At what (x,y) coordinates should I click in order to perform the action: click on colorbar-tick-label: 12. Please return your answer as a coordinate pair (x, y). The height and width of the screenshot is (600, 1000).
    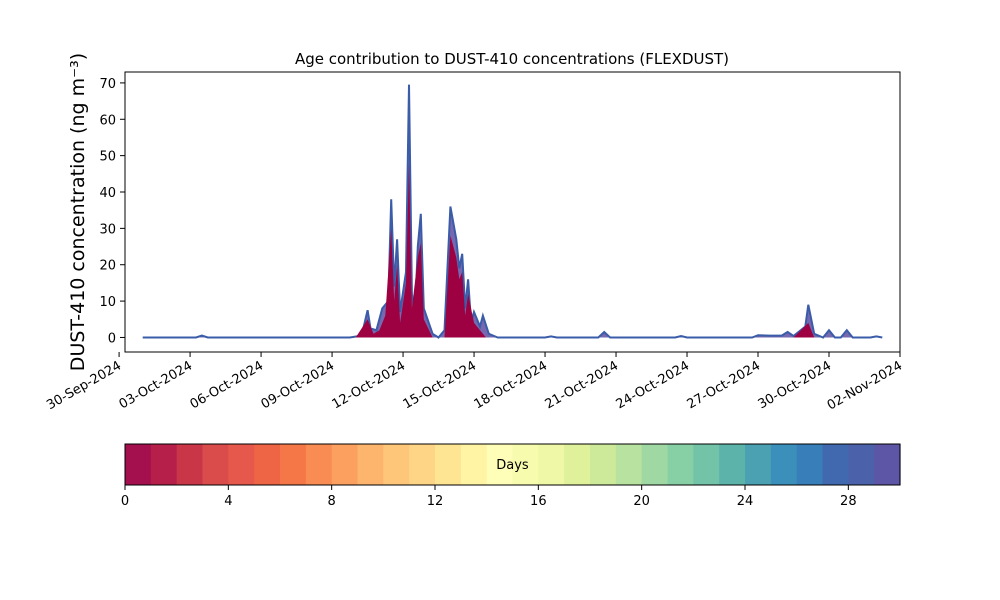
    Looking at the image, I should click on (435, 501).